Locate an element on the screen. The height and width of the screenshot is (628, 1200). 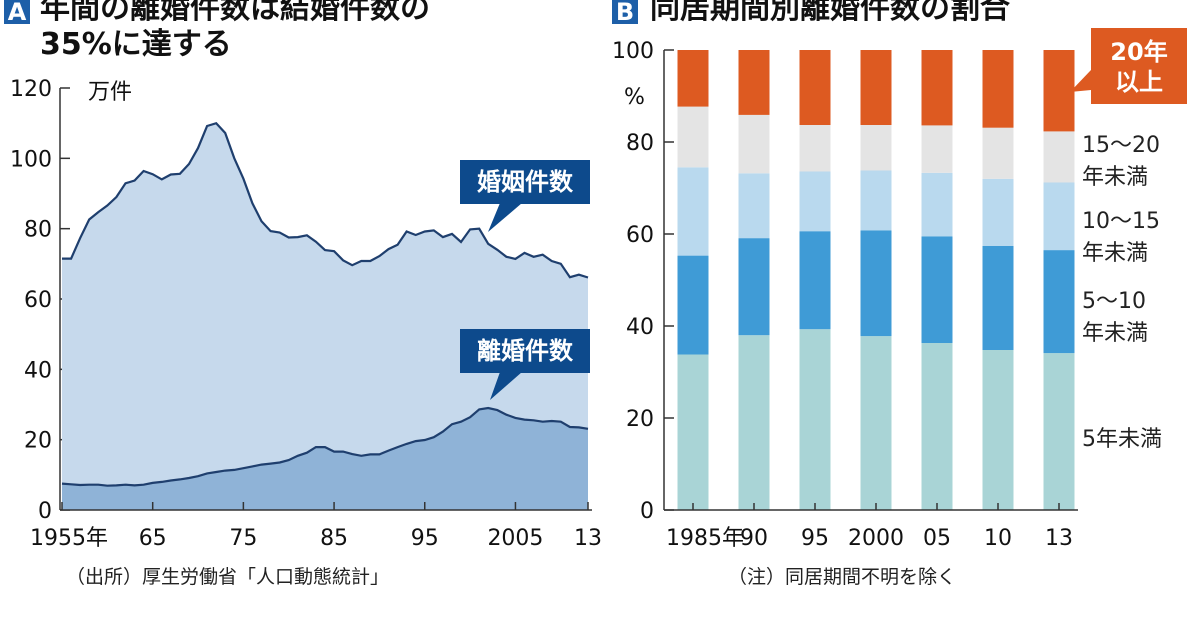
divorce-area is located at coordinates (325, 459).